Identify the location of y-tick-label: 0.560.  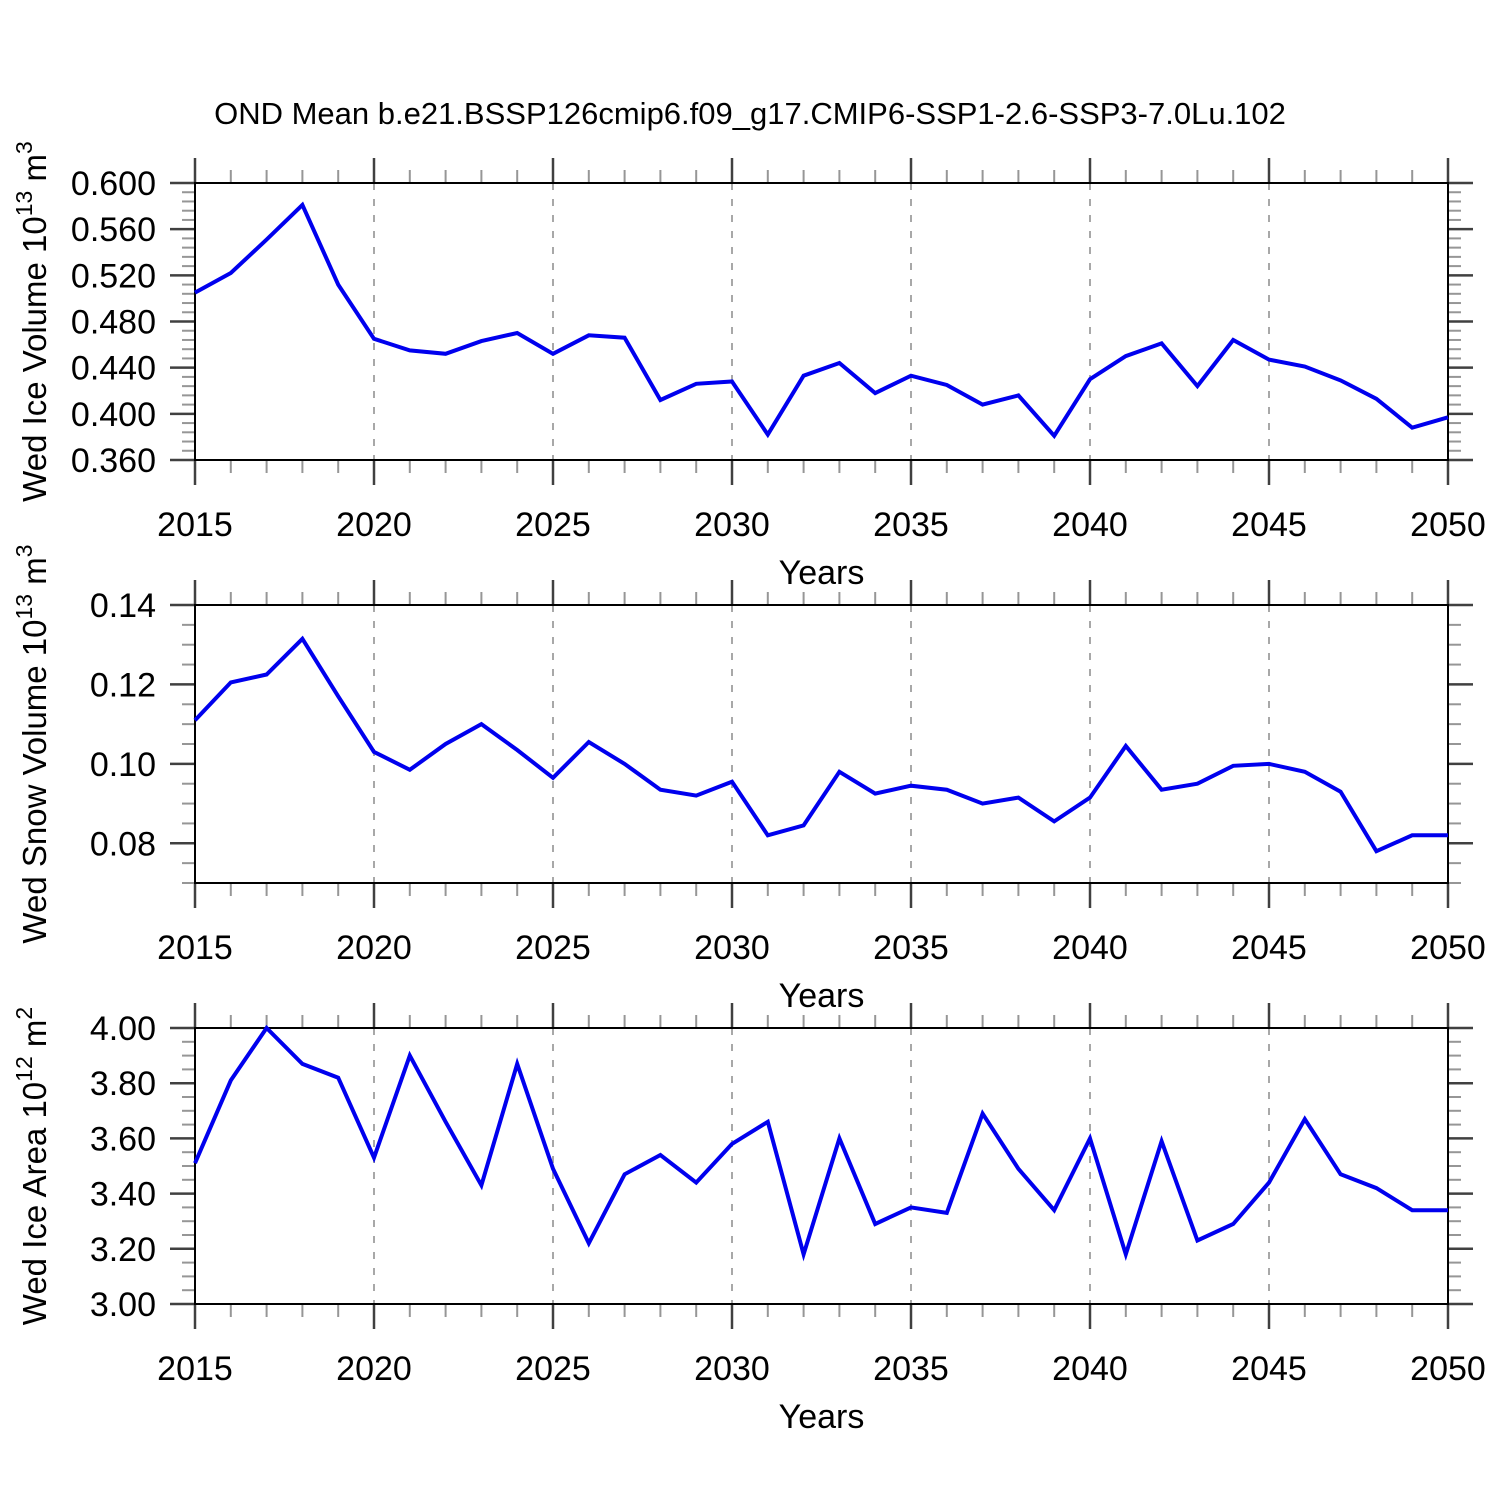
(113, 230).